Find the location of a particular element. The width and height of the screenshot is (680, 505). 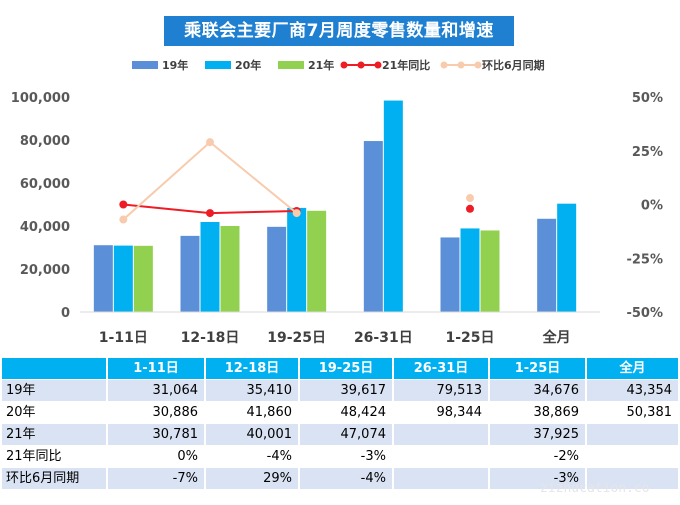

table-cell: 39,617 is located at coordinates (346, 390).